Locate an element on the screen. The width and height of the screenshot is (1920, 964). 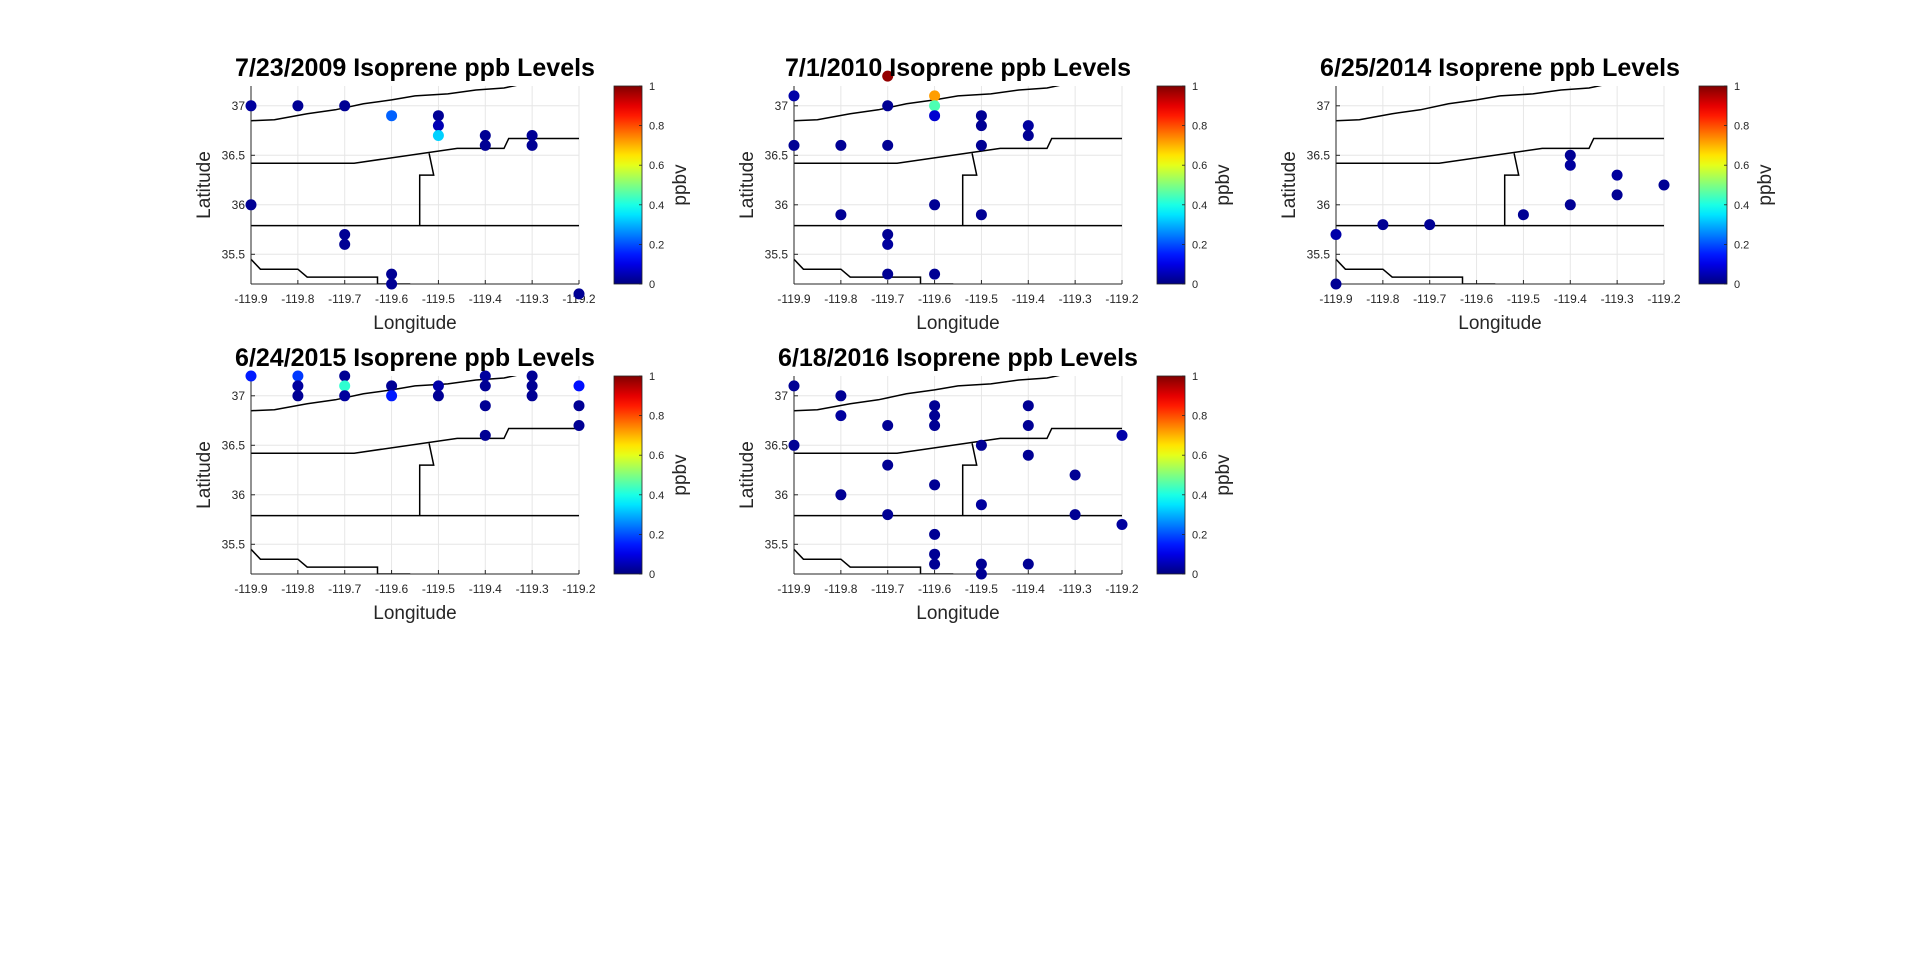
x-tick-label: -119.2 is located at coordinates (1663, 299).